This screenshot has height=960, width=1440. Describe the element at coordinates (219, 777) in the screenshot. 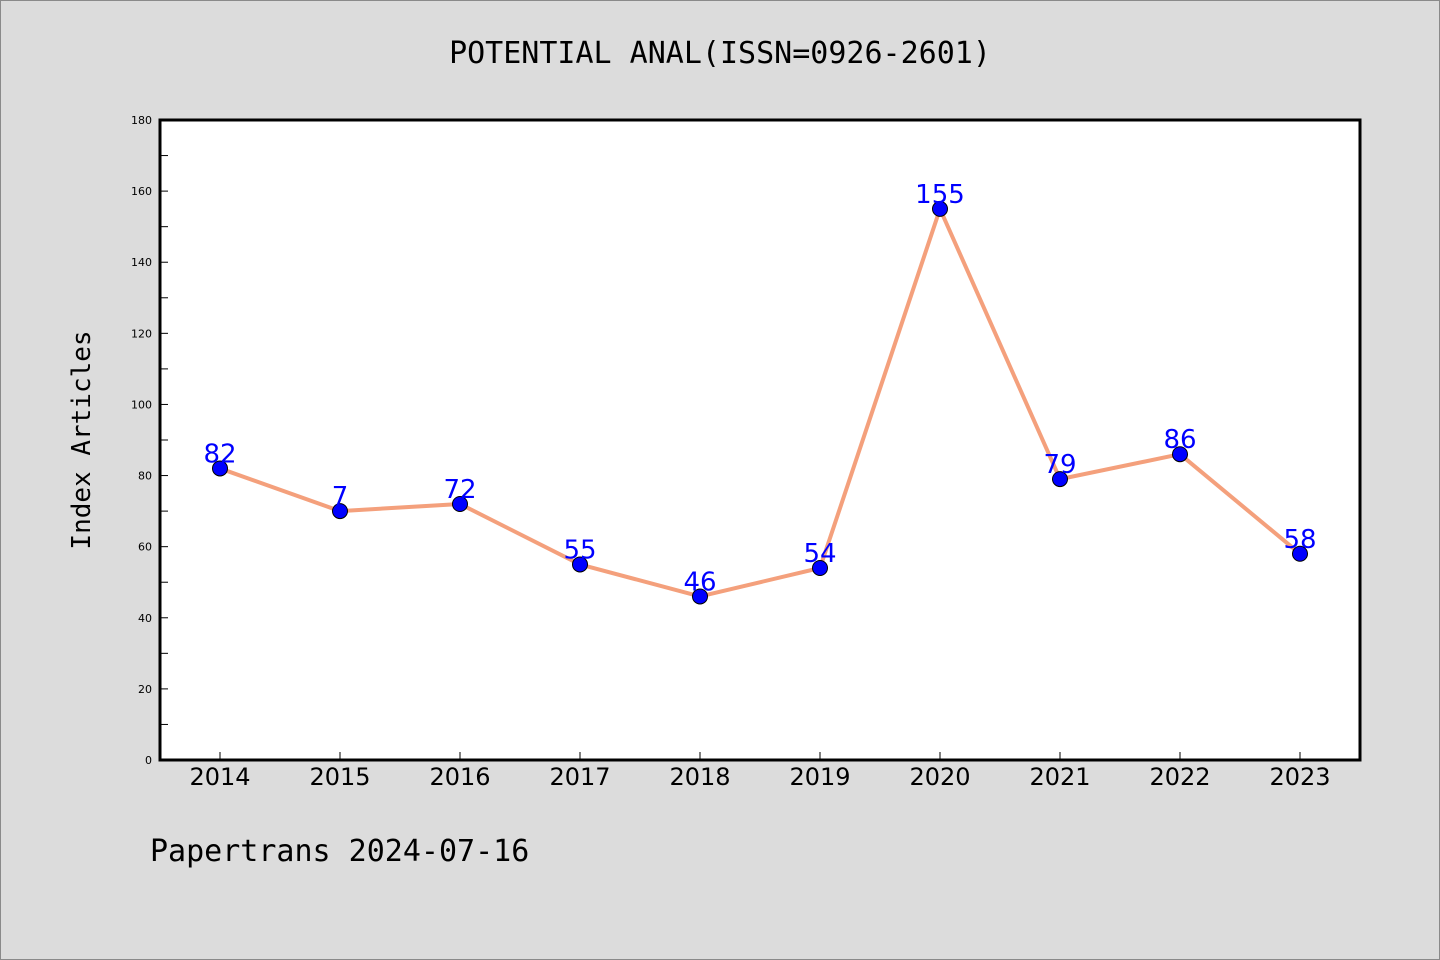

I see `x-tick-label: 2014` at that location.